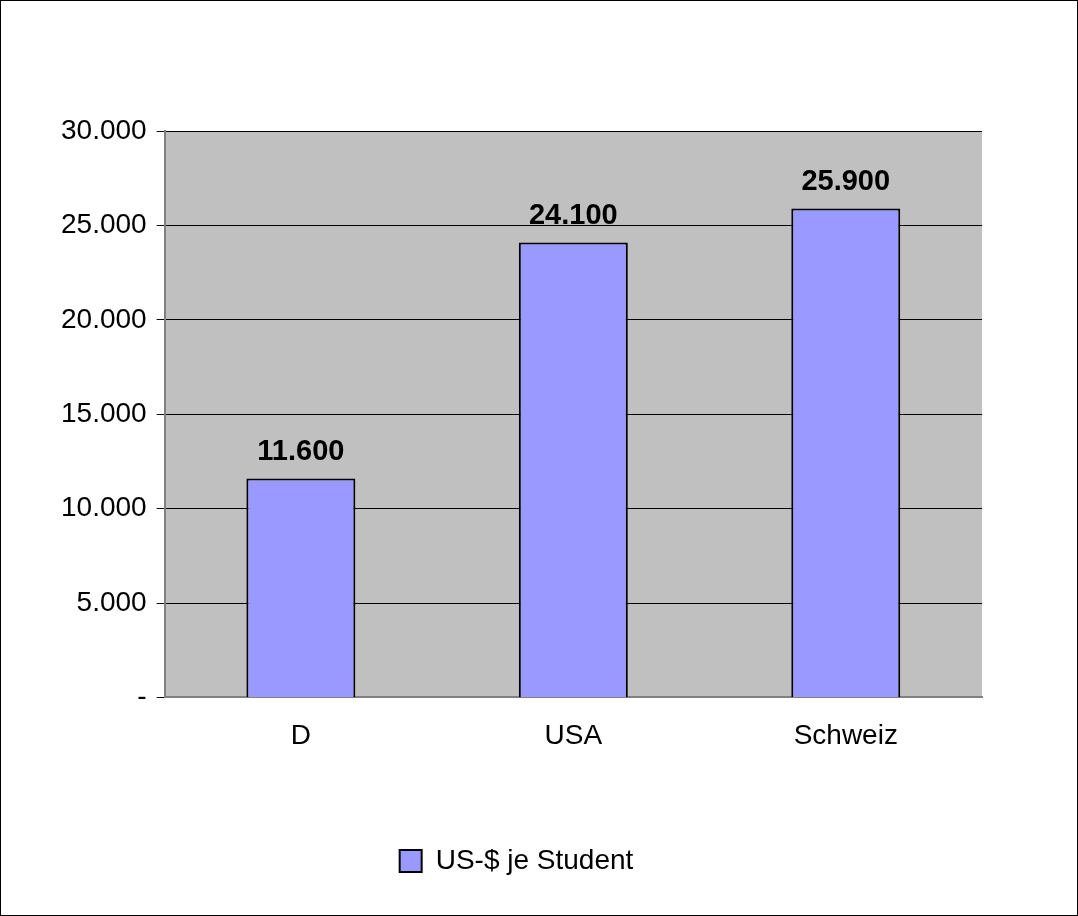 The height and width of the screenshot is (916, 1078). What do you see at coordinates (104, 129) in the screenshot?
I see `y-tick-label: 30.000` at bounding box center [104, 129].